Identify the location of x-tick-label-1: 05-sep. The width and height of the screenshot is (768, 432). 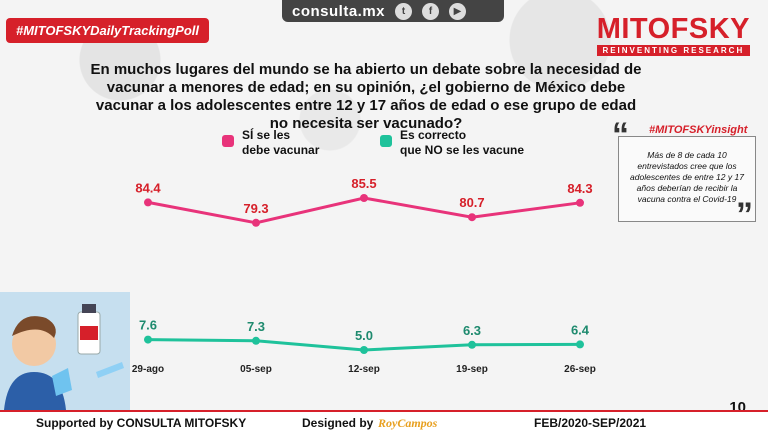
(256, 369).